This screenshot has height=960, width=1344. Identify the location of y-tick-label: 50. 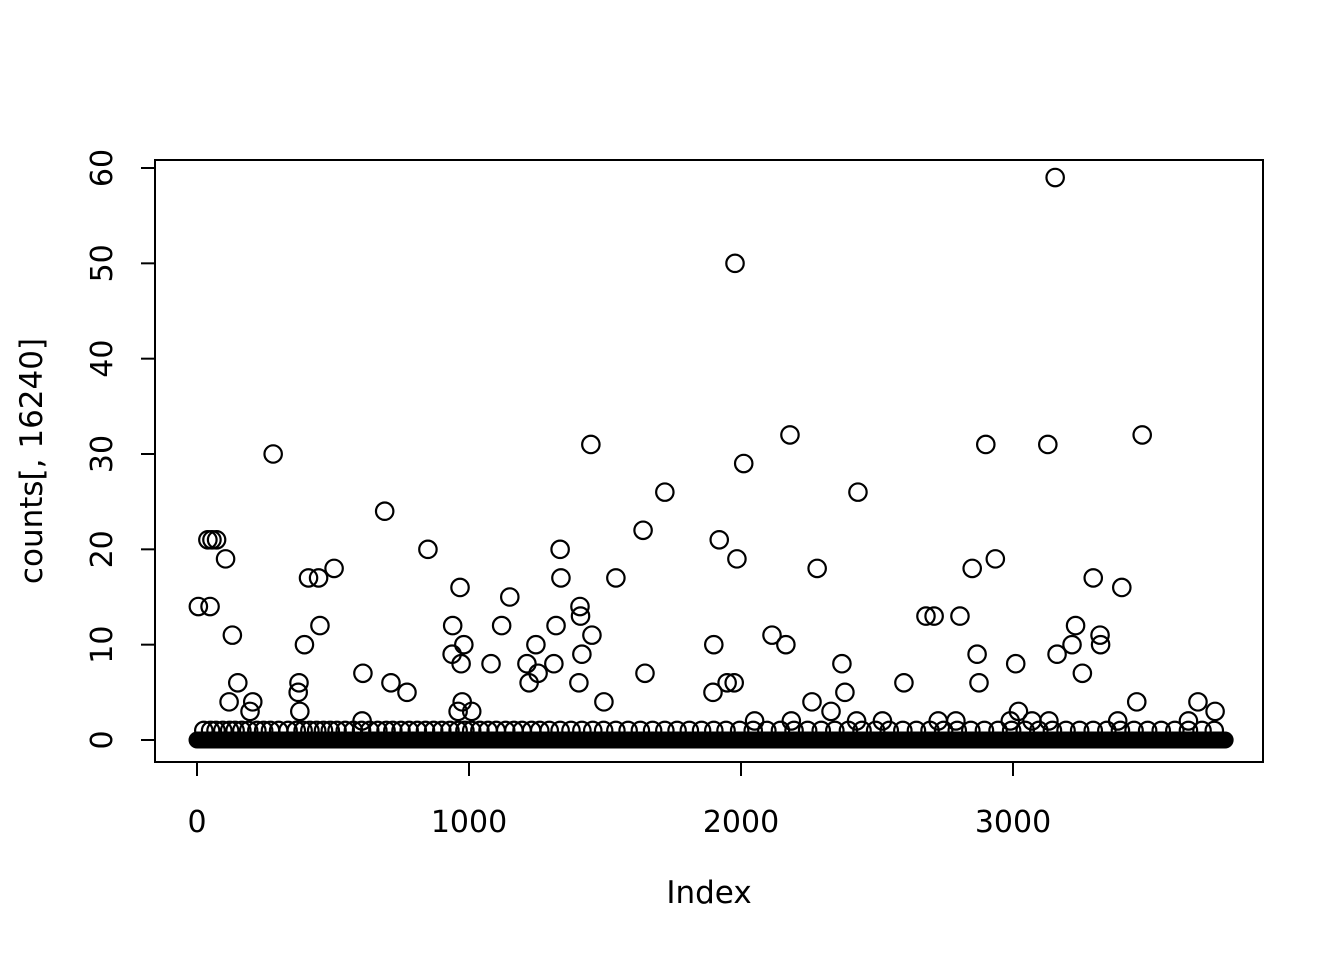
(102, 263).